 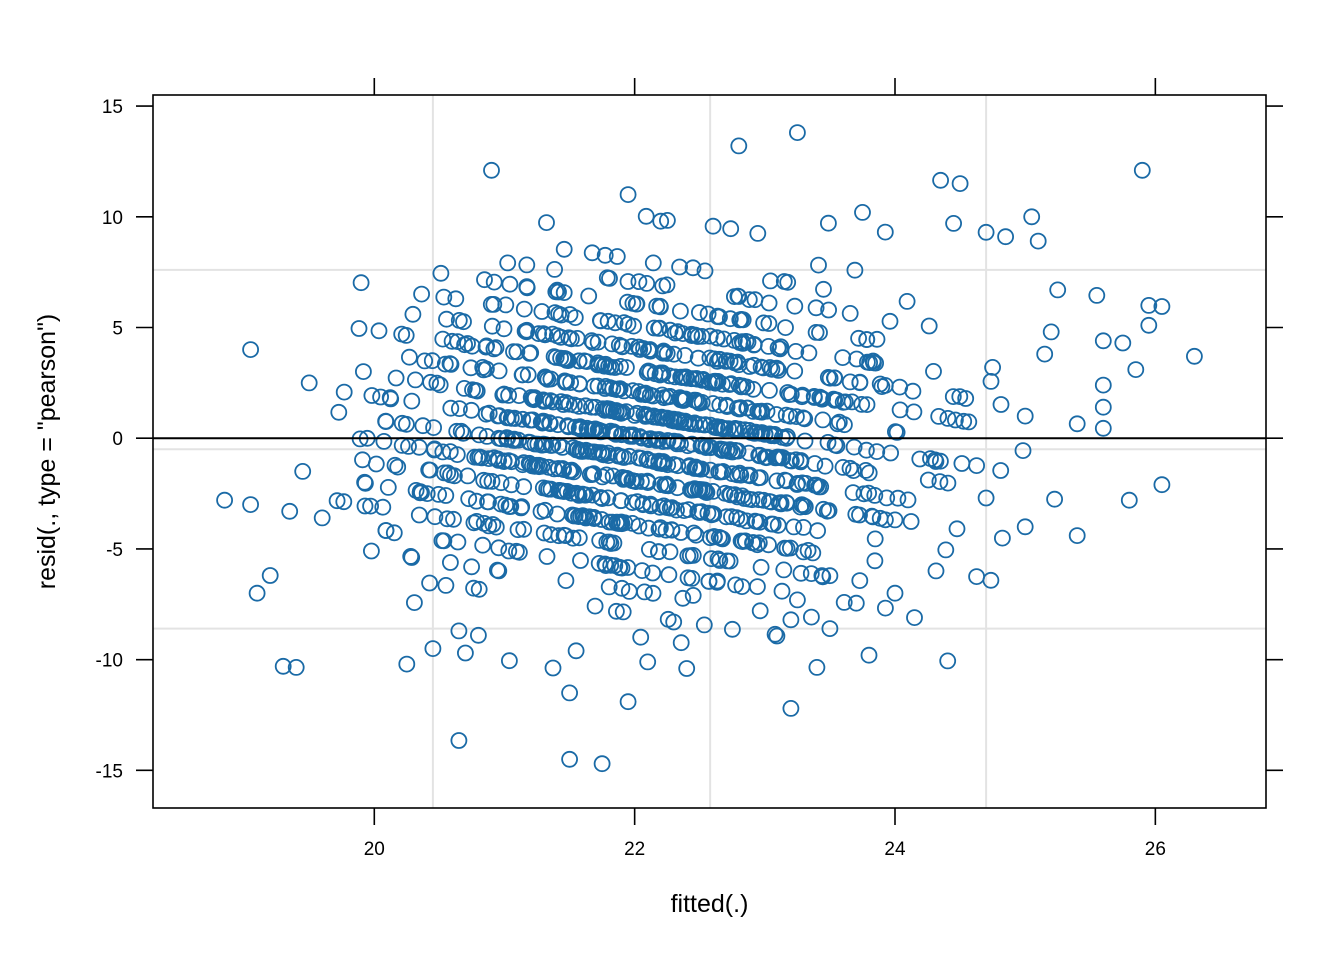 What do you see at coordinates (112, 107) in the screenshot?
I see `y-tick-label: 15` at bounding box center [112, 107].